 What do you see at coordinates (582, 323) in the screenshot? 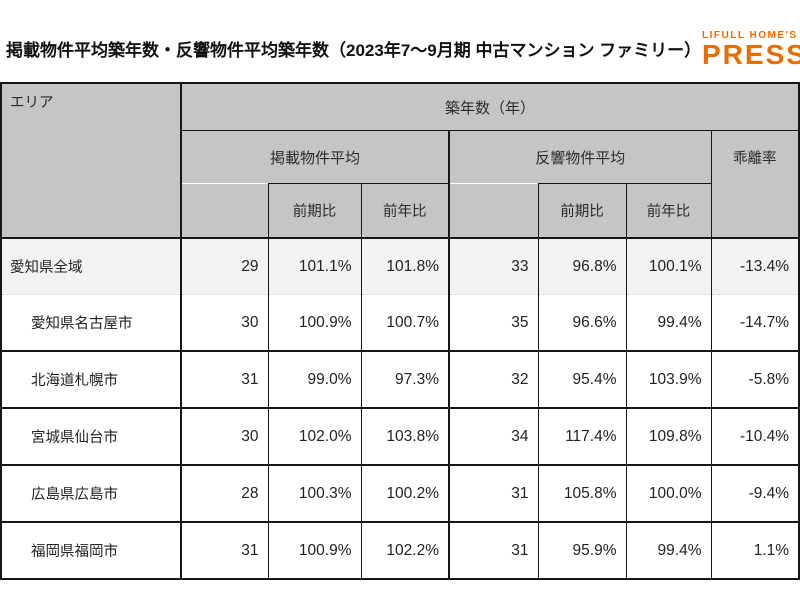
I see `response-qoq-cell: 96.6%` at bounding box center [582, 323].